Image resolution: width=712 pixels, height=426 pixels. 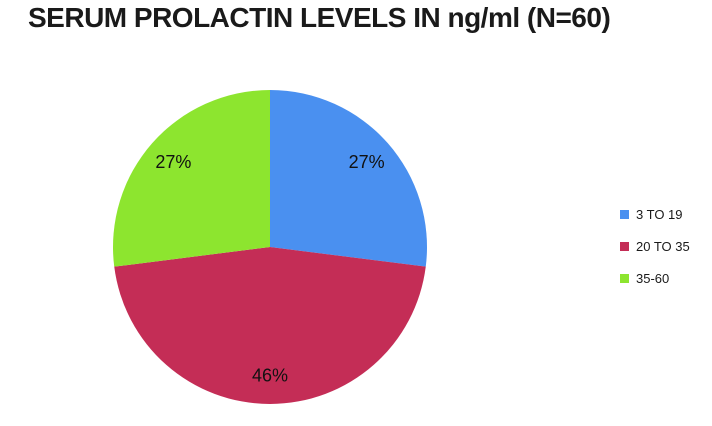 I want to click on legend-item-20-to-35: 20 TO 35, so click(x=655, y=246).